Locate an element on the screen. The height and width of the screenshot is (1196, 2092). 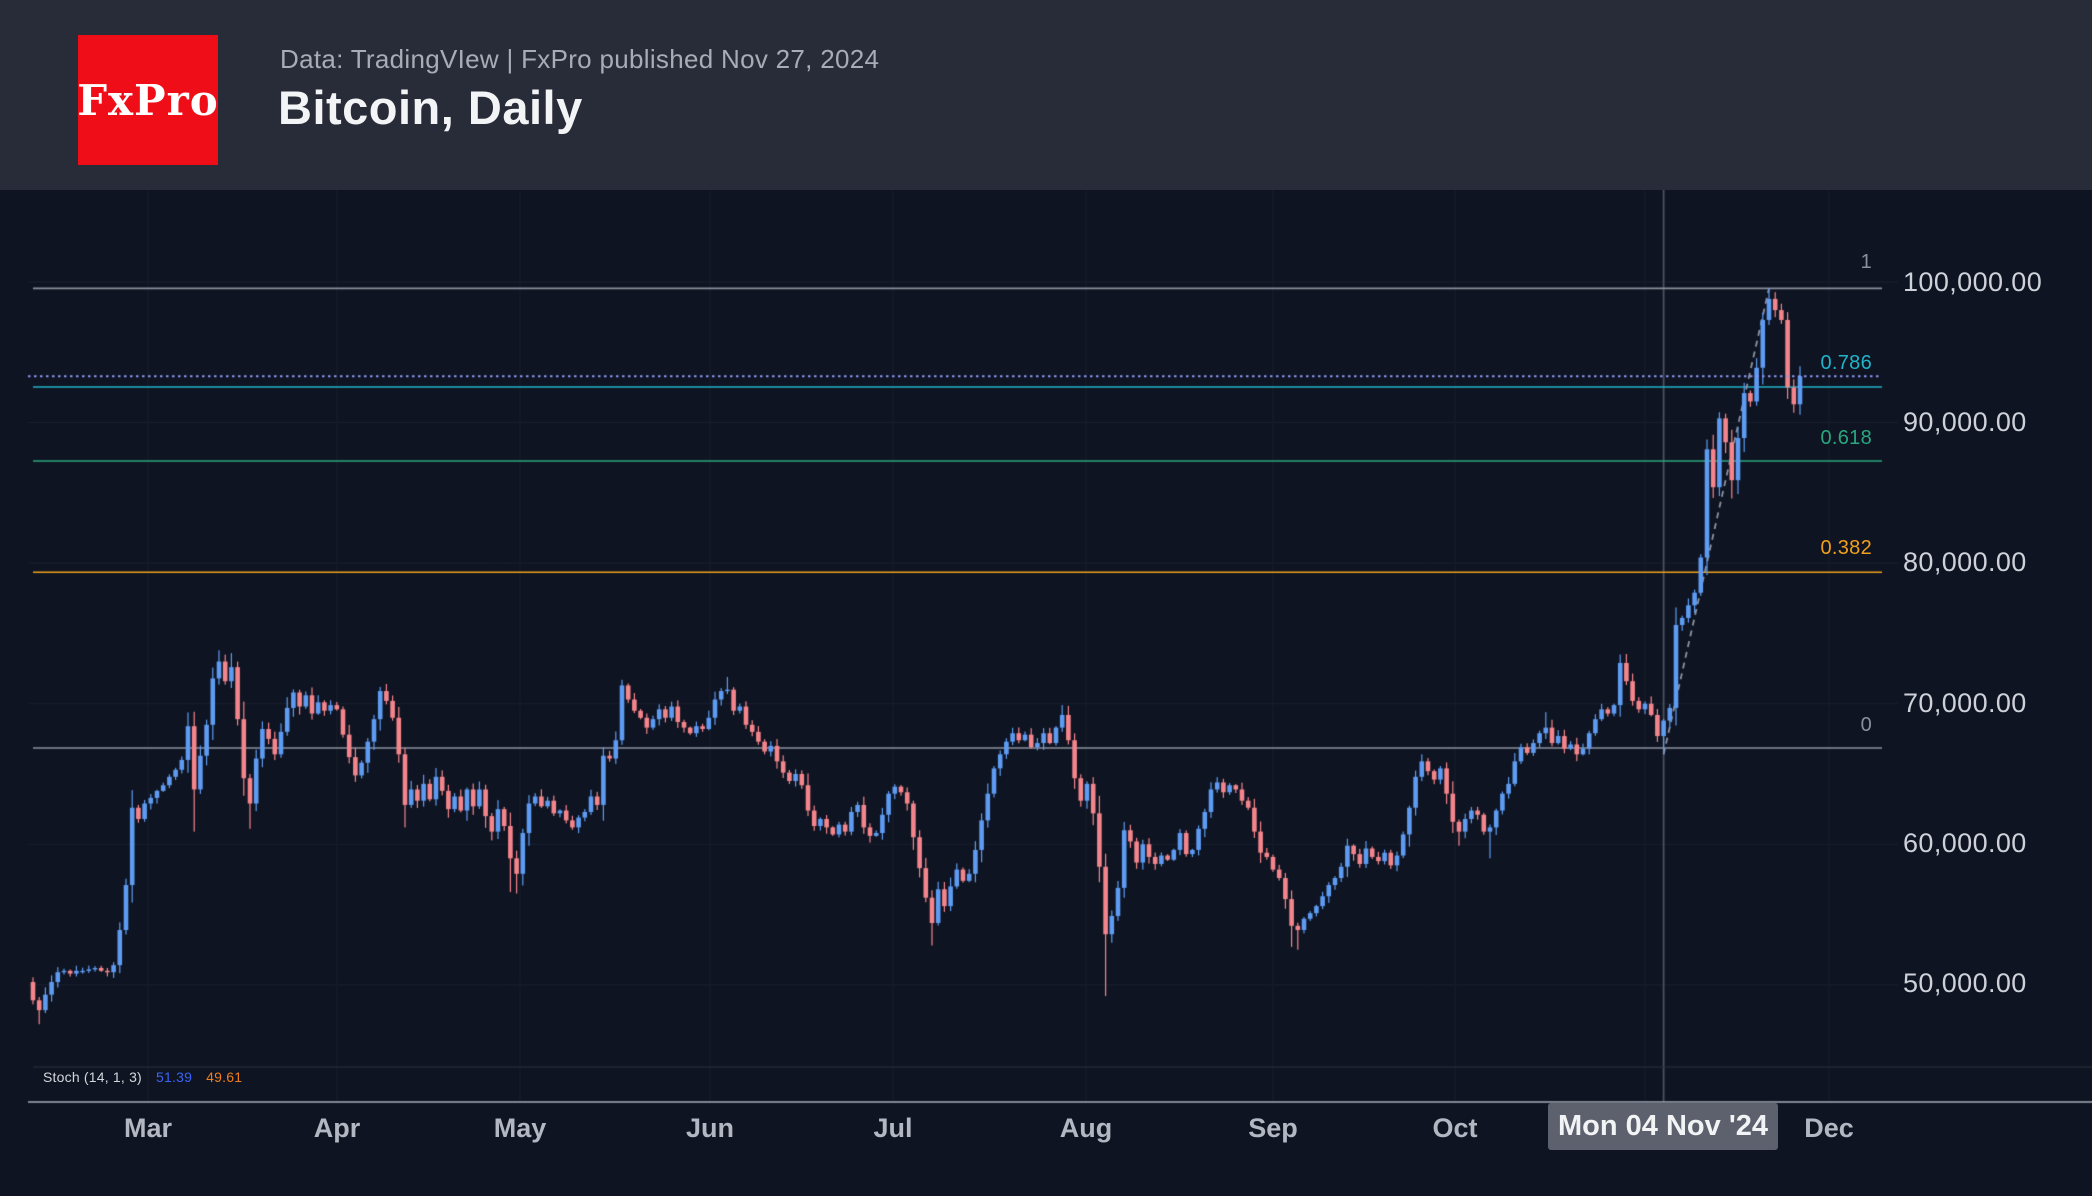
stoch-label: Stoch (14, 1, 3) is located at coordinates (92, 1077).